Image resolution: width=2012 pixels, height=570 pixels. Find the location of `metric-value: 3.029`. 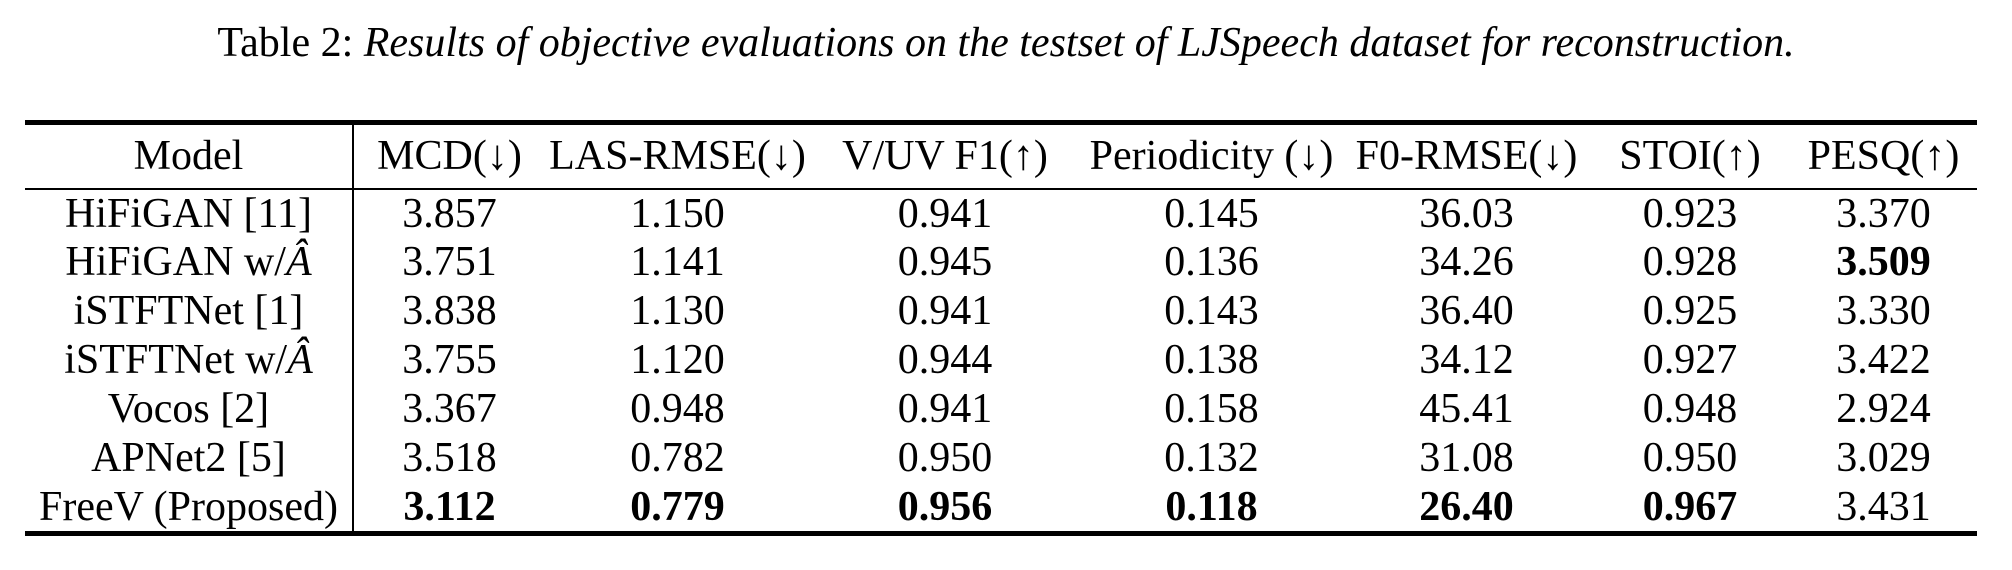

metric-value: 3.029 is located at coordinates (1883, 458).